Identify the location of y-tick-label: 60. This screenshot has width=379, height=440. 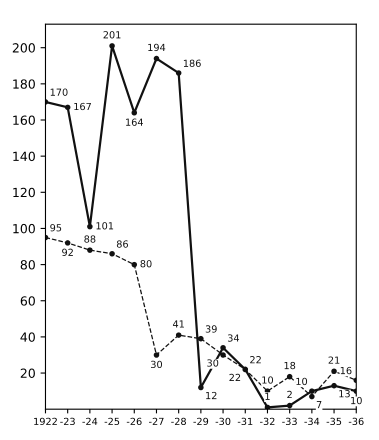
(27, 301).